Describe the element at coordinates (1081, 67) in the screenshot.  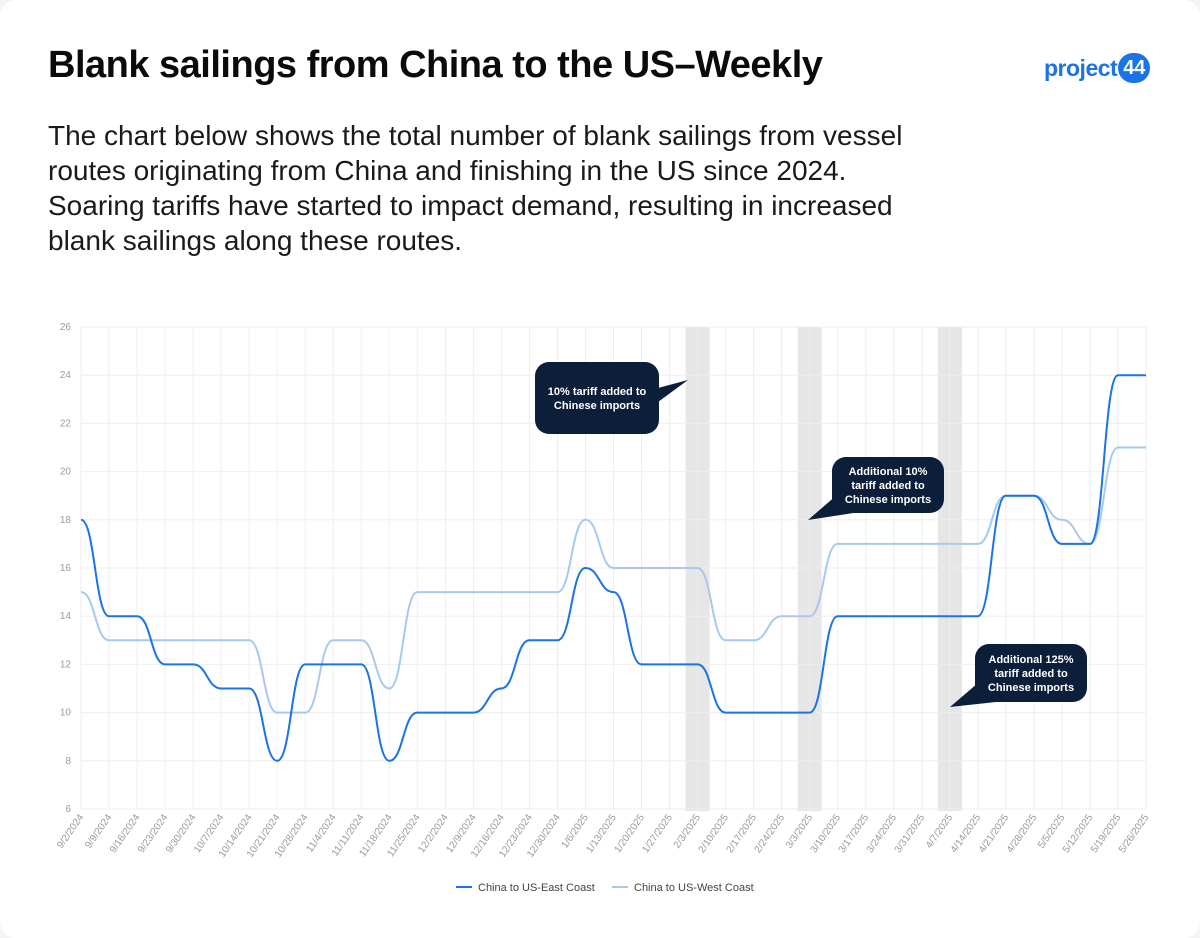
I see `logo-wordmark: project` at that location.